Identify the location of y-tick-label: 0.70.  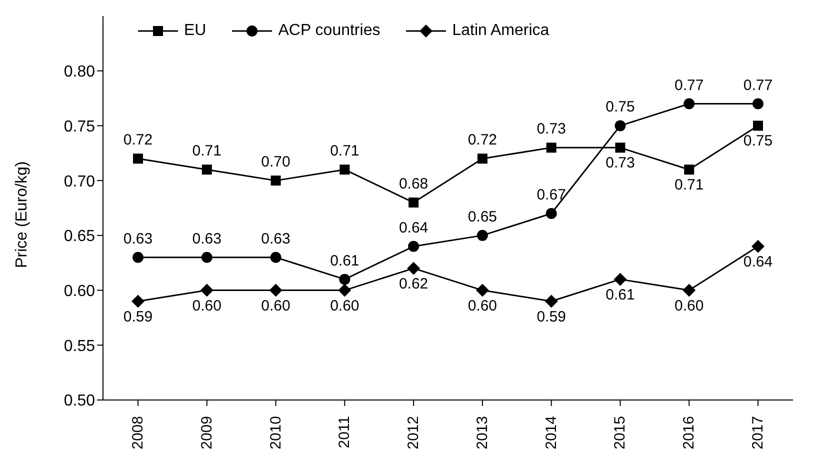
(80, 181).